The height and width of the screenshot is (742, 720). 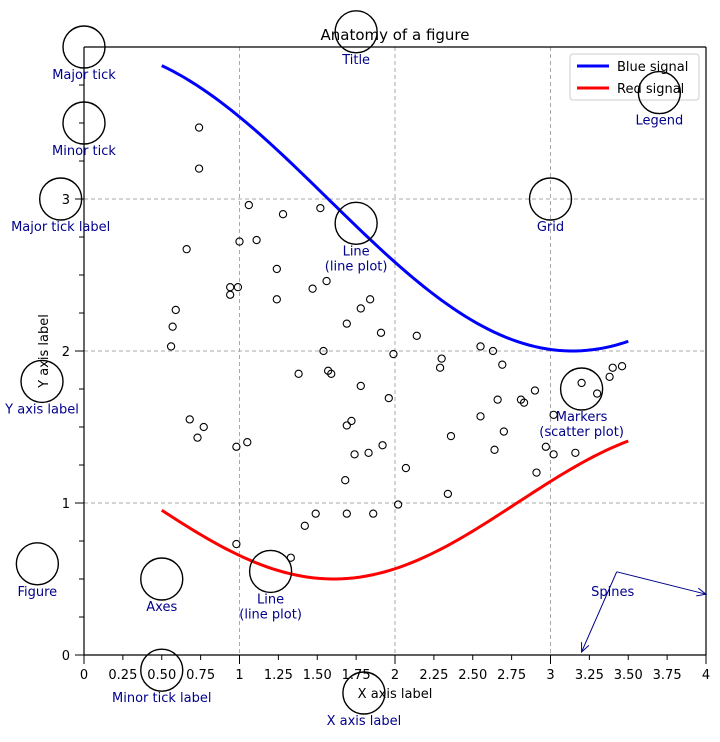 I want to click on annotation-y-axis-label: Y axis label, so click(x=41, y=388).